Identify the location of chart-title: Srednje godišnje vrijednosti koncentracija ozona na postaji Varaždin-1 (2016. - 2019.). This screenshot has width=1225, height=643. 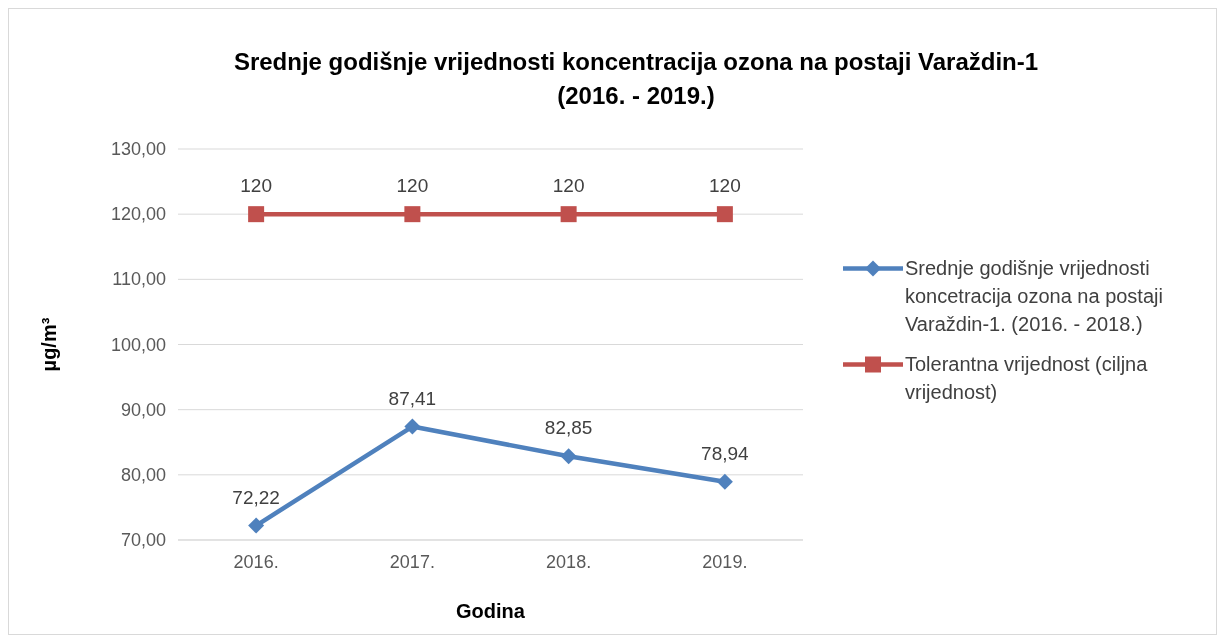
(636, 78).